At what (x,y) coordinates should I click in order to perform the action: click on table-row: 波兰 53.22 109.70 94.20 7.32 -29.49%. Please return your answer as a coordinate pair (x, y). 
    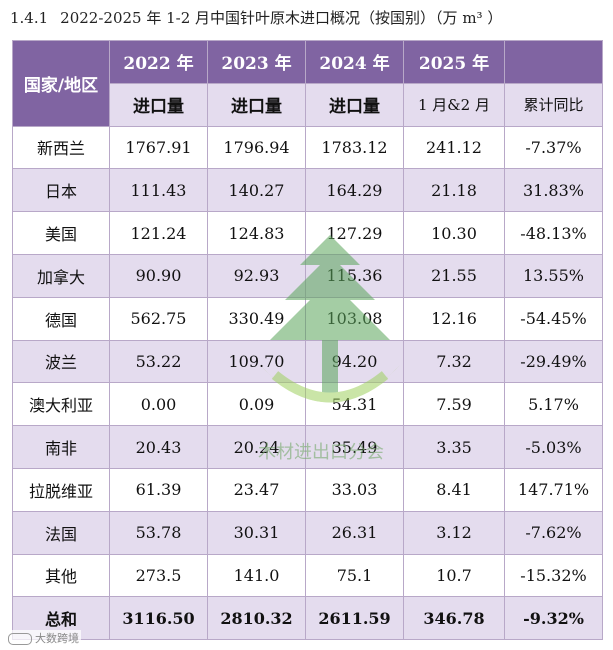
    Looking at the image, I should click on (307, 361).